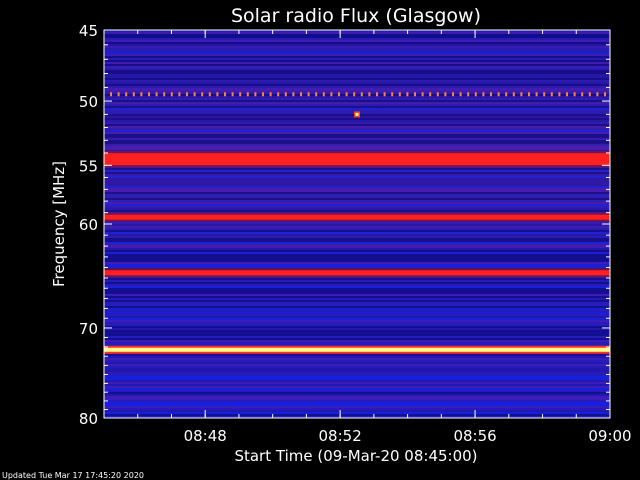 The height and width of the screenshot is (480, 640). What do you see at coordinates (59, 224) in the screenshot?
I see `y-axis-label: Frequency [MHz]` at bounding box center [59, 224].